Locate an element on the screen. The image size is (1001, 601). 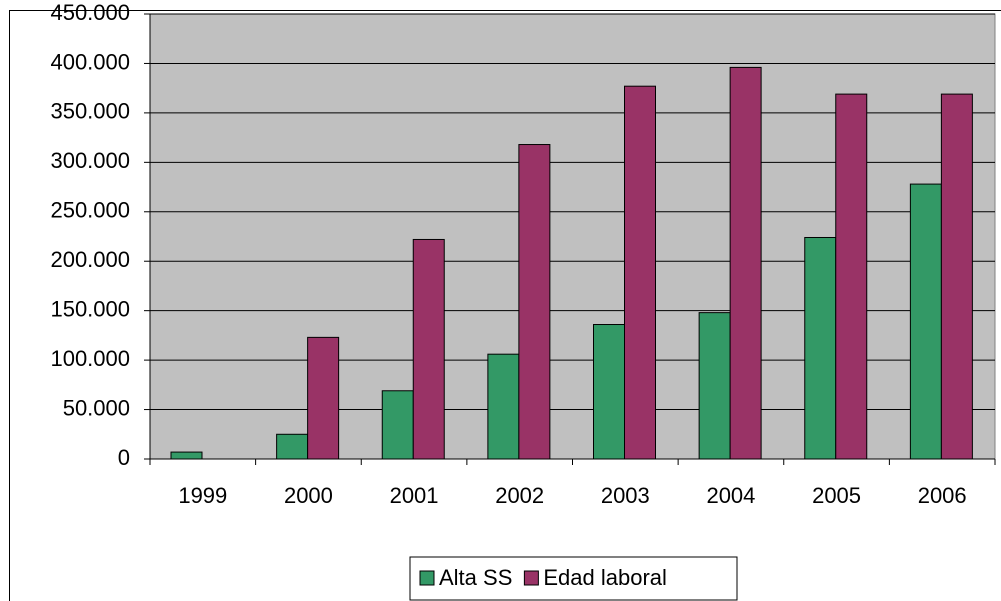
y-tick-label: 50.000 is located at coordinates (96, 407).